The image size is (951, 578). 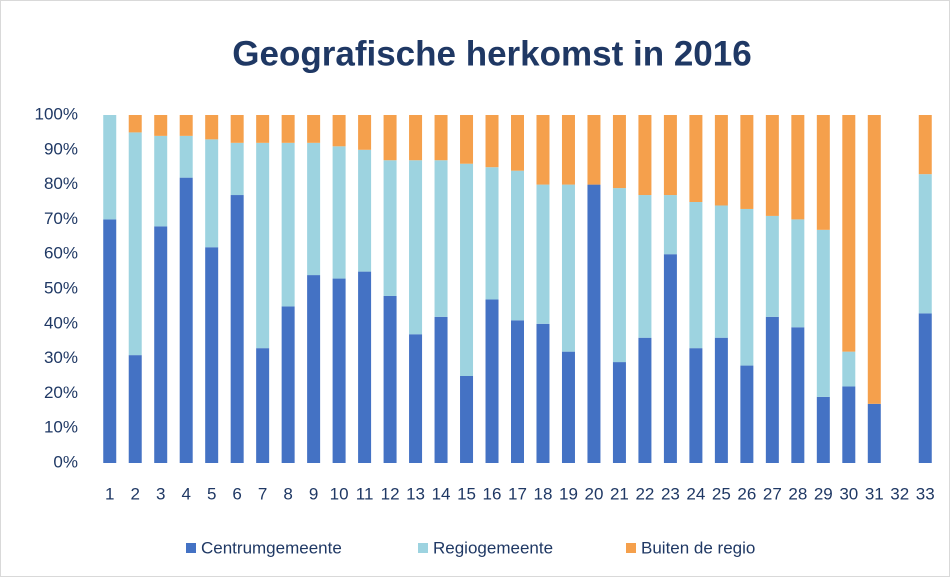 I want to click on x-tick-label: 13, so click(x=415, y=493).